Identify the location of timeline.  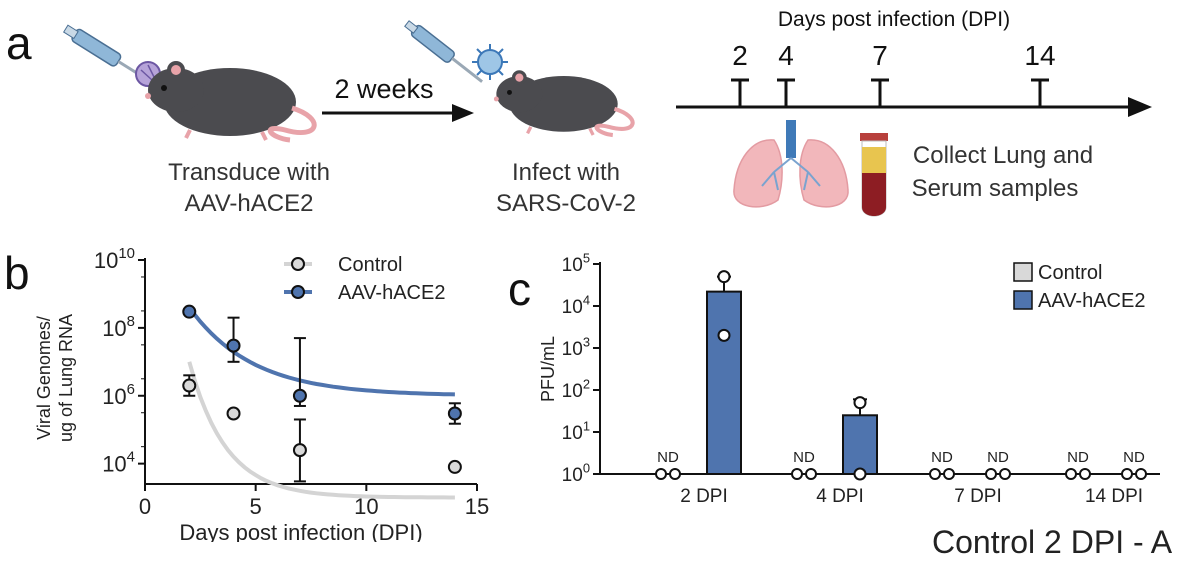
(914, 97).